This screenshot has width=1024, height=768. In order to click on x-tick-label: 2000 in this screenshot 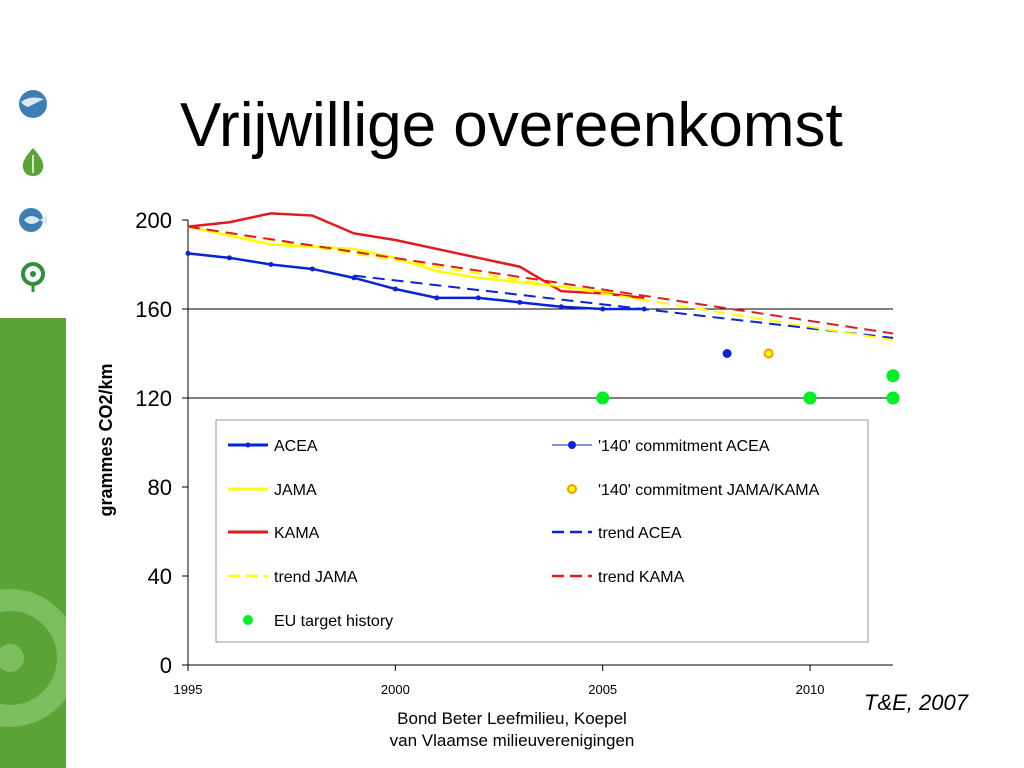, I will do `click(395, 689)`.